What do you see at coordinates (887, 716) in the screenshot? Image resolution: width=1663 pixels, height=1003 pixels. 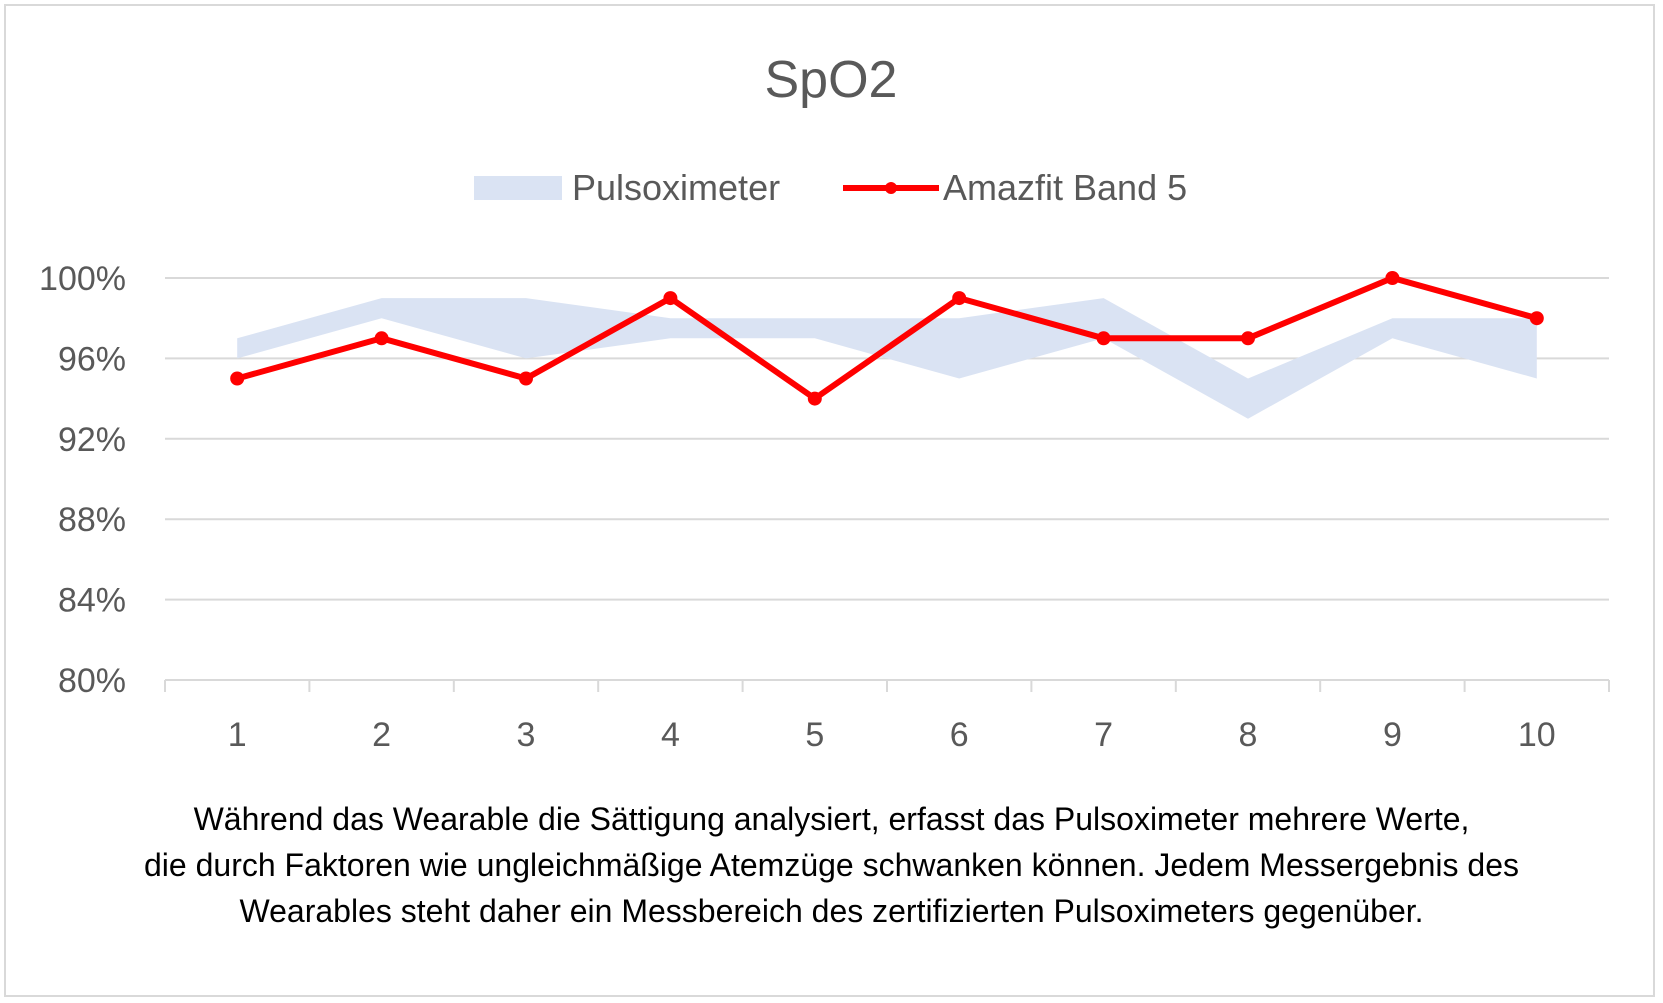 I see `x-axis: 1 2 3 4 5 6 7 8 9 10` at bounding box center [887, 716].